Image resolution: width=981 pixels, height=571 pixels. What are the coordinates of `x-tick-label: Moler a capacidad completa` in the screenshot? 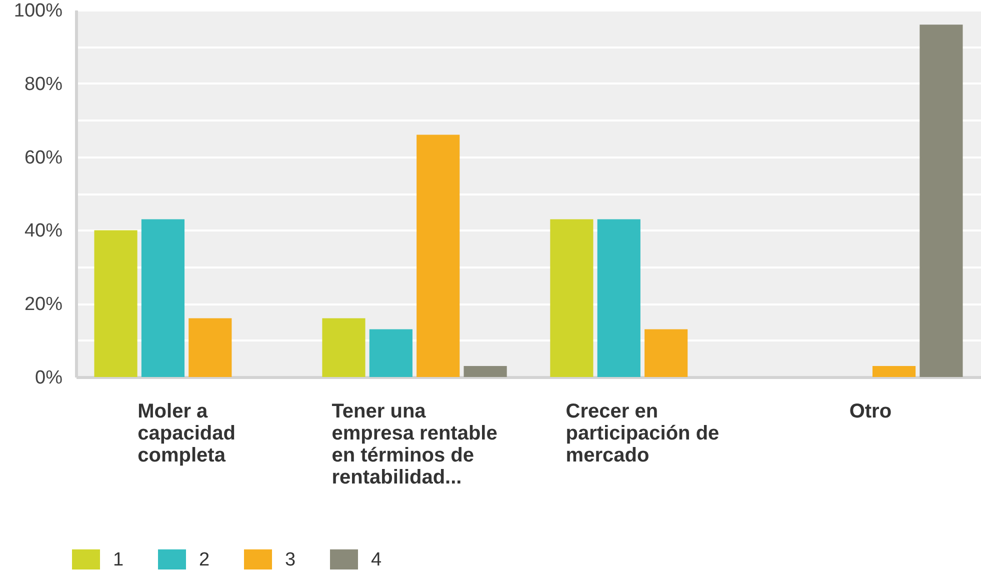 It's located at (187, 433).